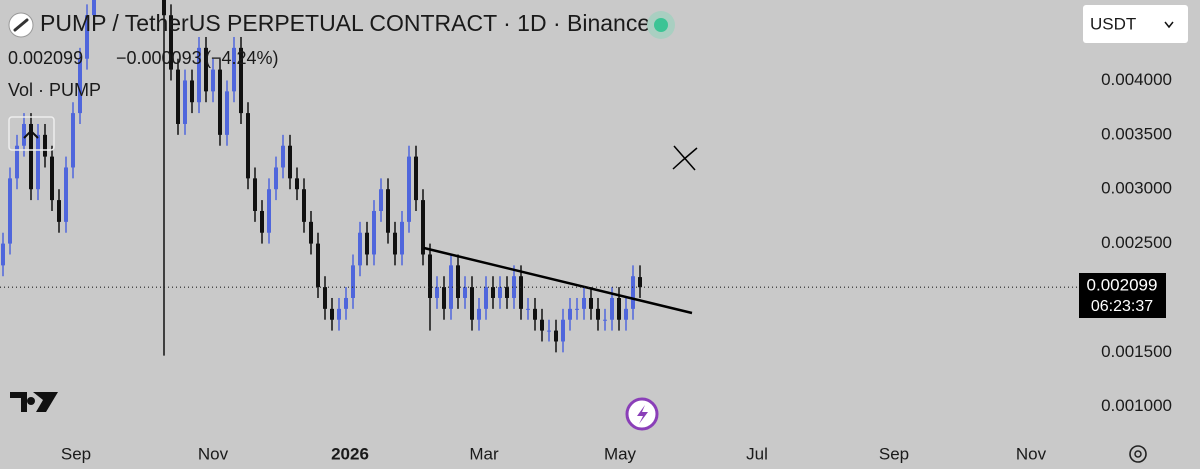 The height and width of the screenshot is (469, 1200). What do you see at coordinates (1136, 188) in the screenshot?
I see `y-tick-label: 0.003000` at bounding box center [1136, 188].